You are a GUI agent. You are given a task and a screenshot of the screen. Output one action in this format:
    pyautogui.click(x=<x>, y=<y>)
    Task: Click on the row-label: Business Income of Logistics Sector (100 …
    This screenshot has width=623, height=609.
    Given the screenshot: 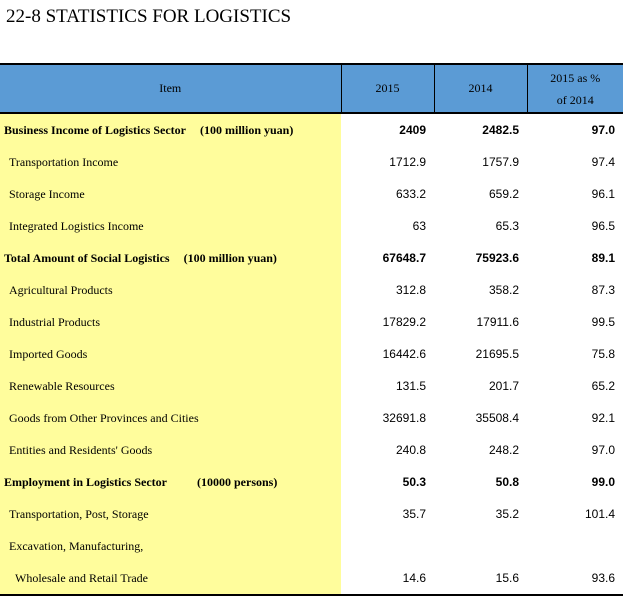 What is the action you would take?
    pyautogui.click(x=170, y=129)
    